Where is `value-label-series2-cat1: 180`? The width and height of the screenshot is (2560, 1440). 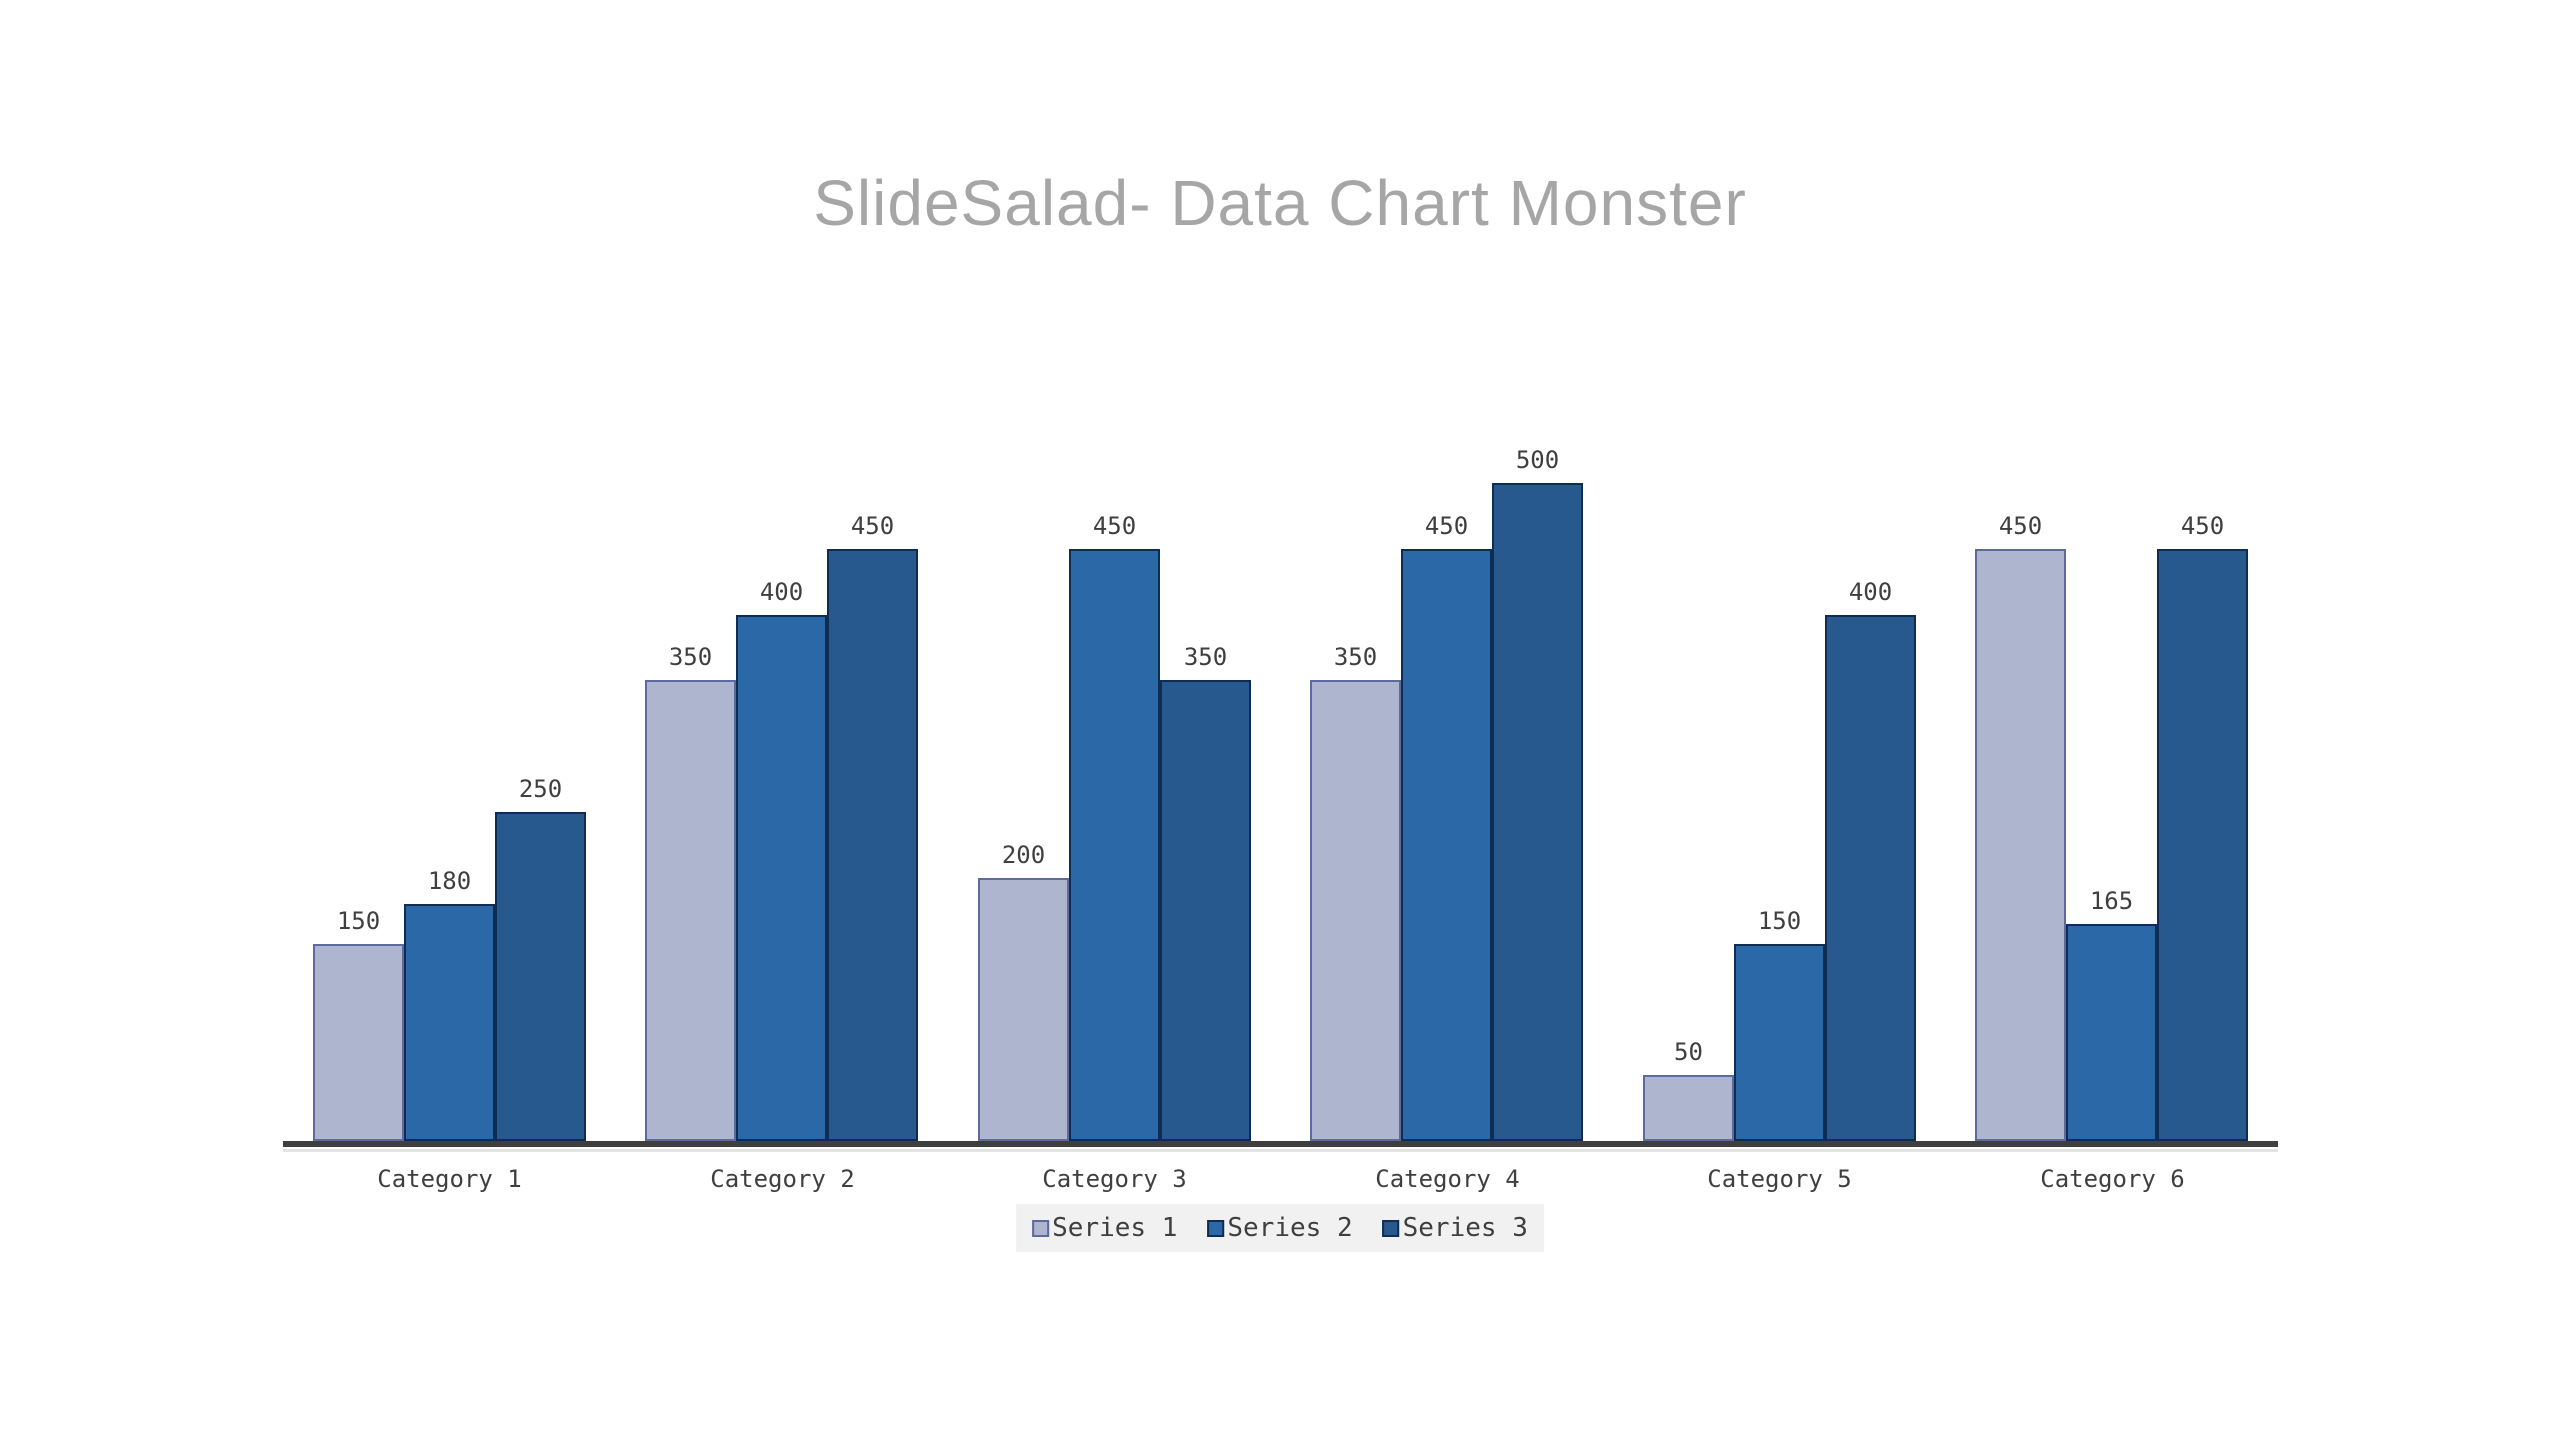 value-label-series2-cat1: 180 is located at coordinates (449, 881).